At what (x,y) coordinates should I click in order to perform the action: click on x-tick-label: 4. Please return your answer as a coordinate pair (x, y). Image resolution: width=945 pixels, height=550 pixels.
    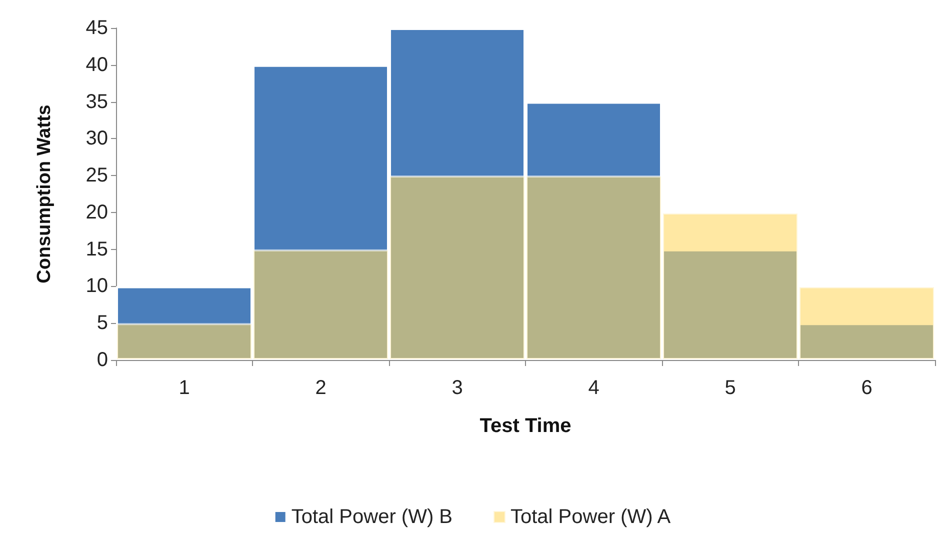
    Looking at the image, I should click on (594, 388).